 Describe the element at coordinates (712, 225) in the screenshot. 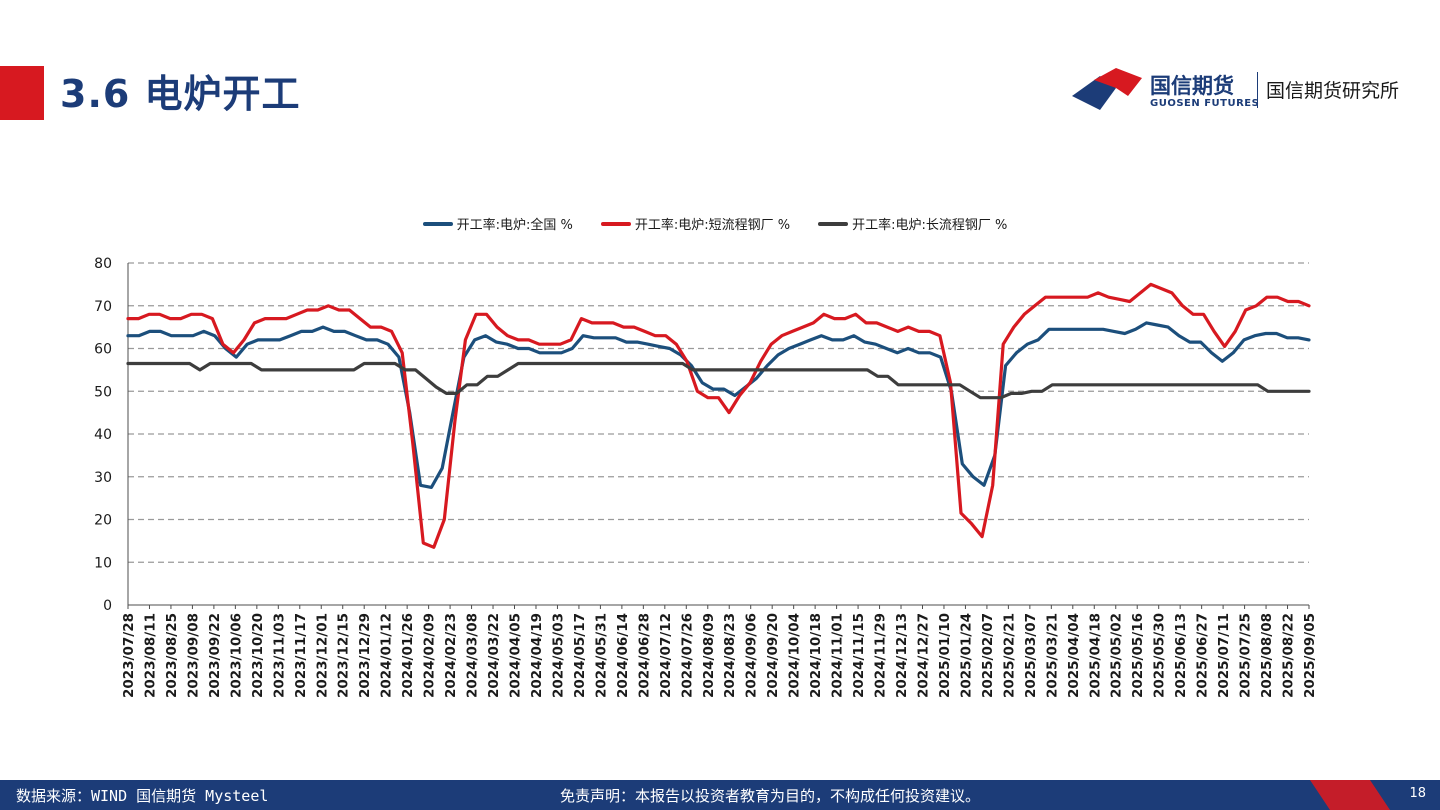

I see `legend-label-short-process: 开工率:电炉:短流程钢厂 %` at that location.